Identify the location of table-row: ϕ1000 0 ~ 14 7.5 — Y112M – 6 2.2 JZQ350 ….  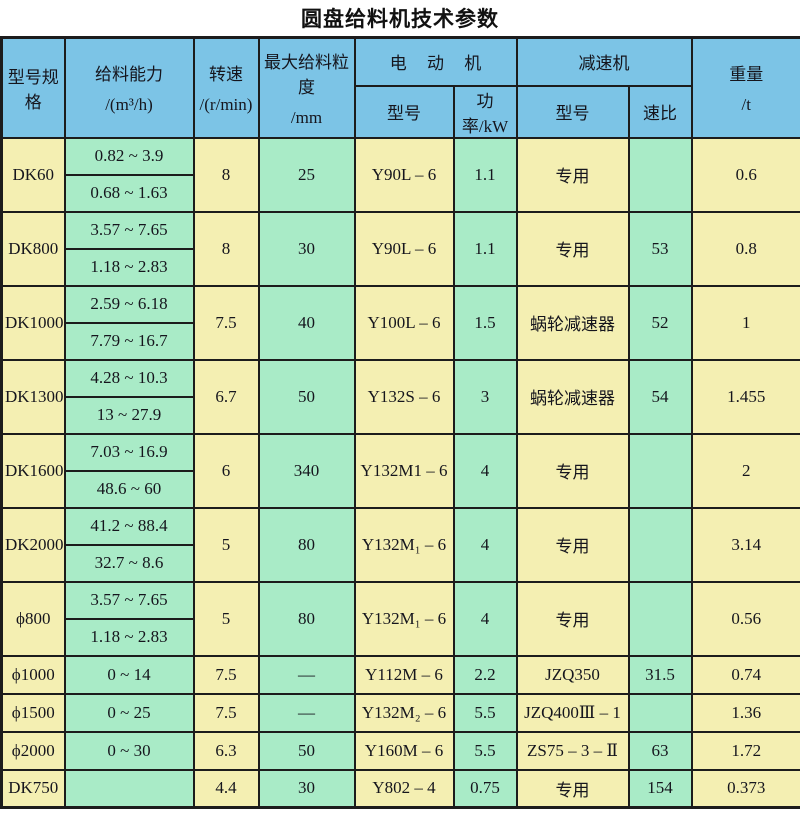
(400, 674).